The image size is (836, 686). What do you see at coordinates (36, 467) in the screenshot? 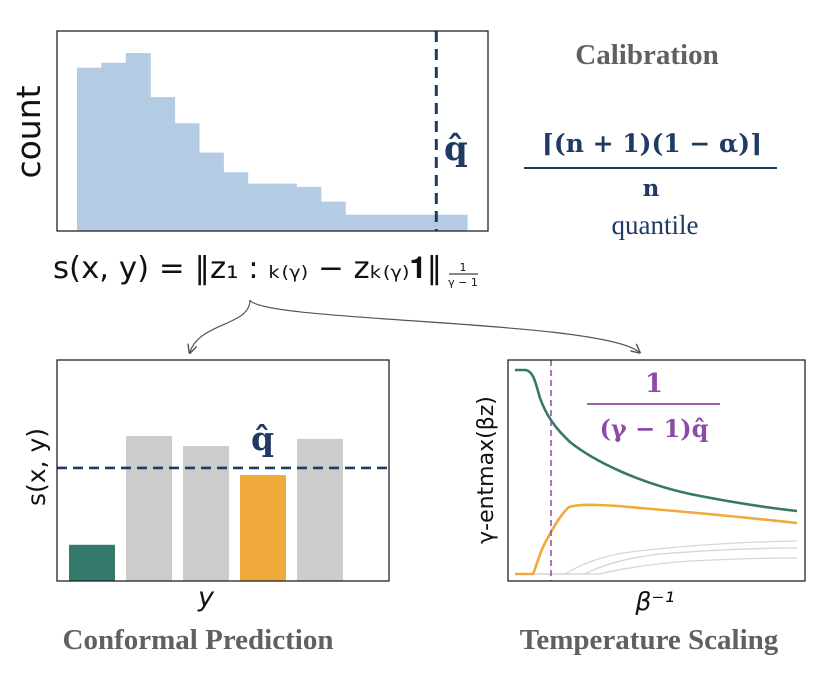
I see `conformal-ylabel: s(x, y)` at bounding box center [36, 467].